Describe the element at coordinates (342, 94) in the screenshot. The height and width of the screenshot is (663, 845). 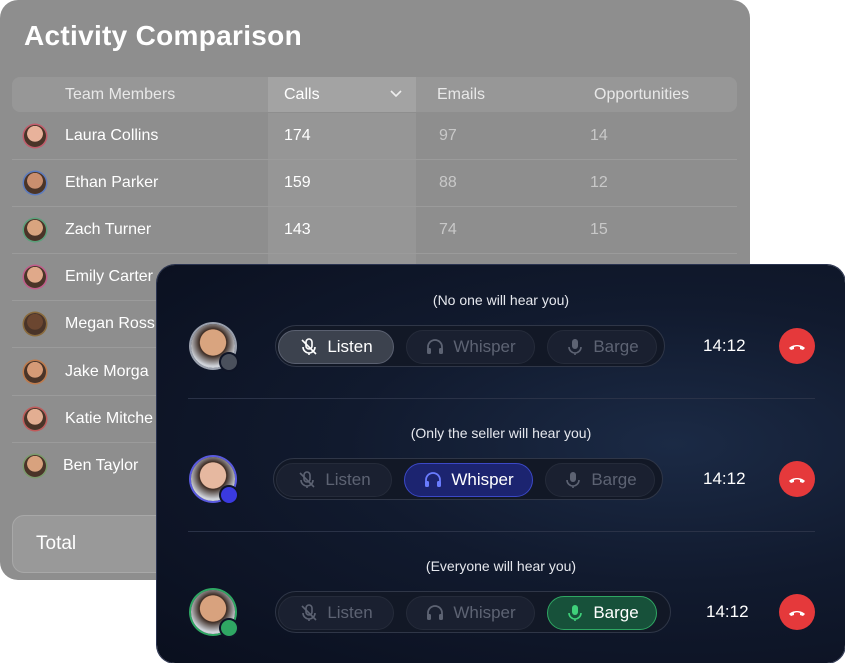
I see `sort-column-header` at that location.